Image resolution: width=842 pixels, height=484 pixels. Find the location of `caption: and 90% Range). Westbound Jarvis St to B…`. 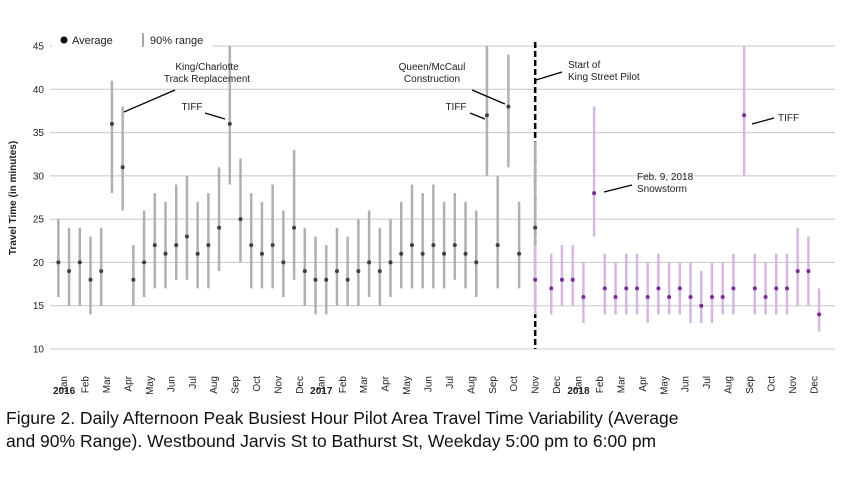

caption: and 90% Range). Westbound Jarvis St to B… is located at coordinates (331, 441).